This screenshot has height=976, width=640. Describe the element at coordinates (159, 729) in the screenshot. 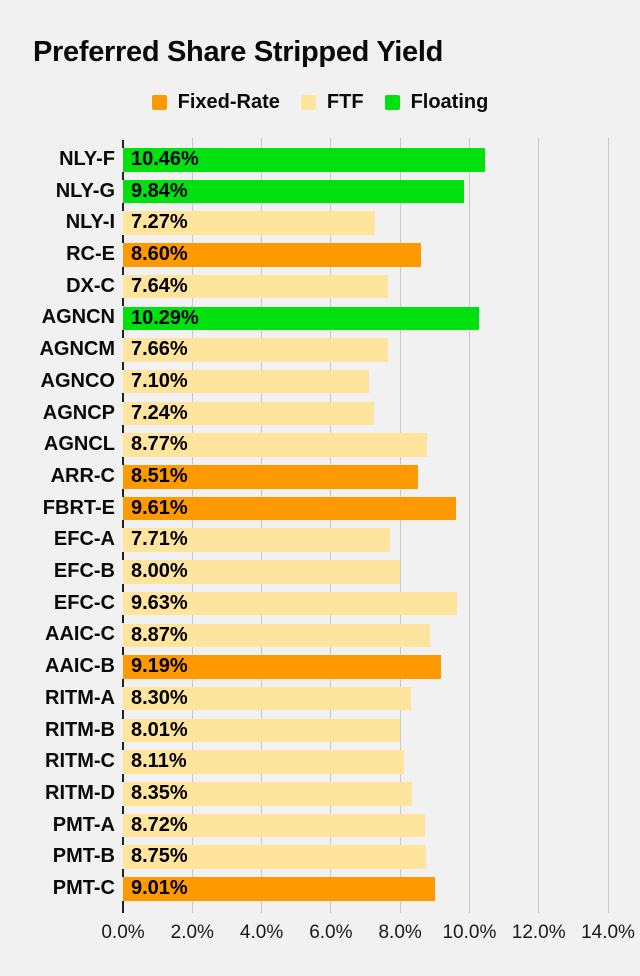

I see `bar-value: 8.01%` at that location.